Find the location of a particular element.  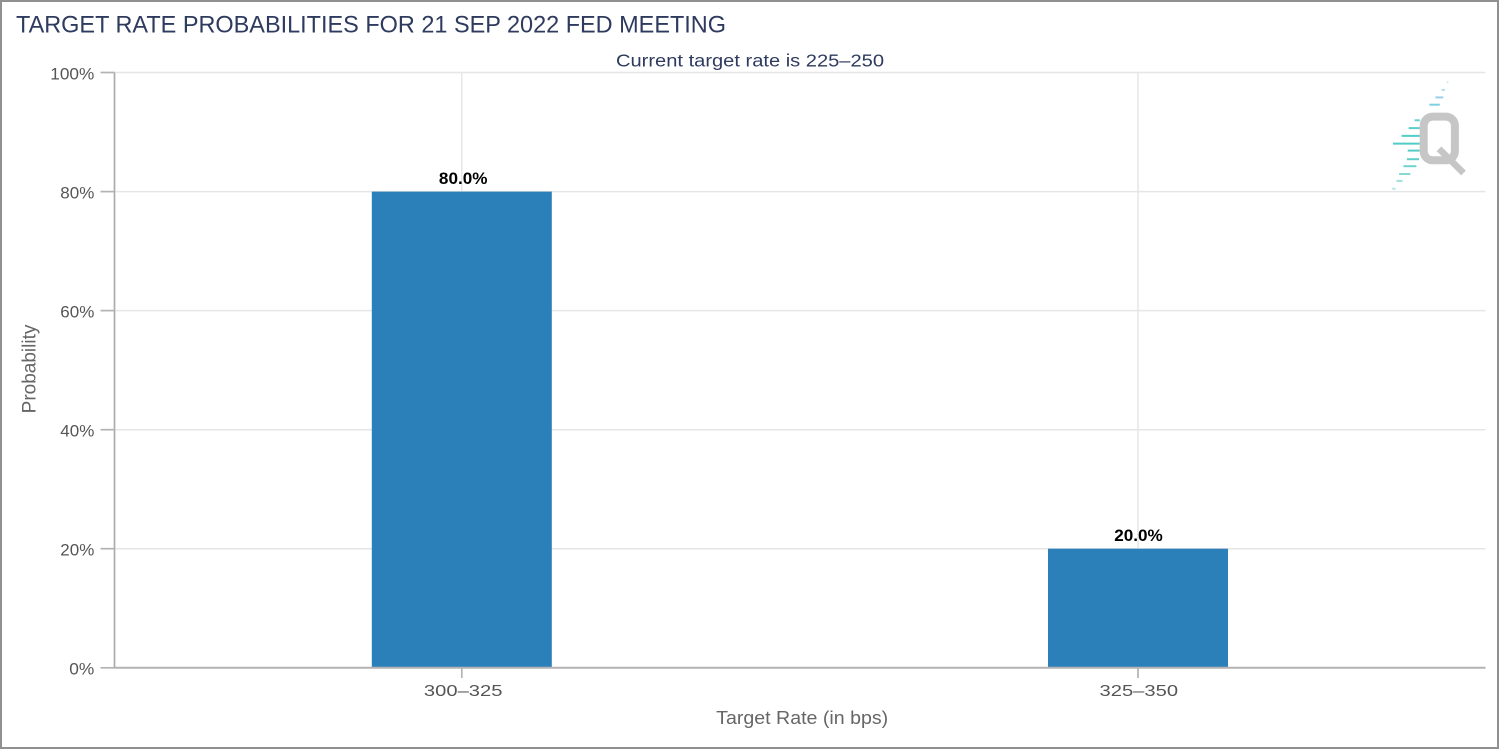

svg-text: 20.0% is located at coordinates (1138, 536).